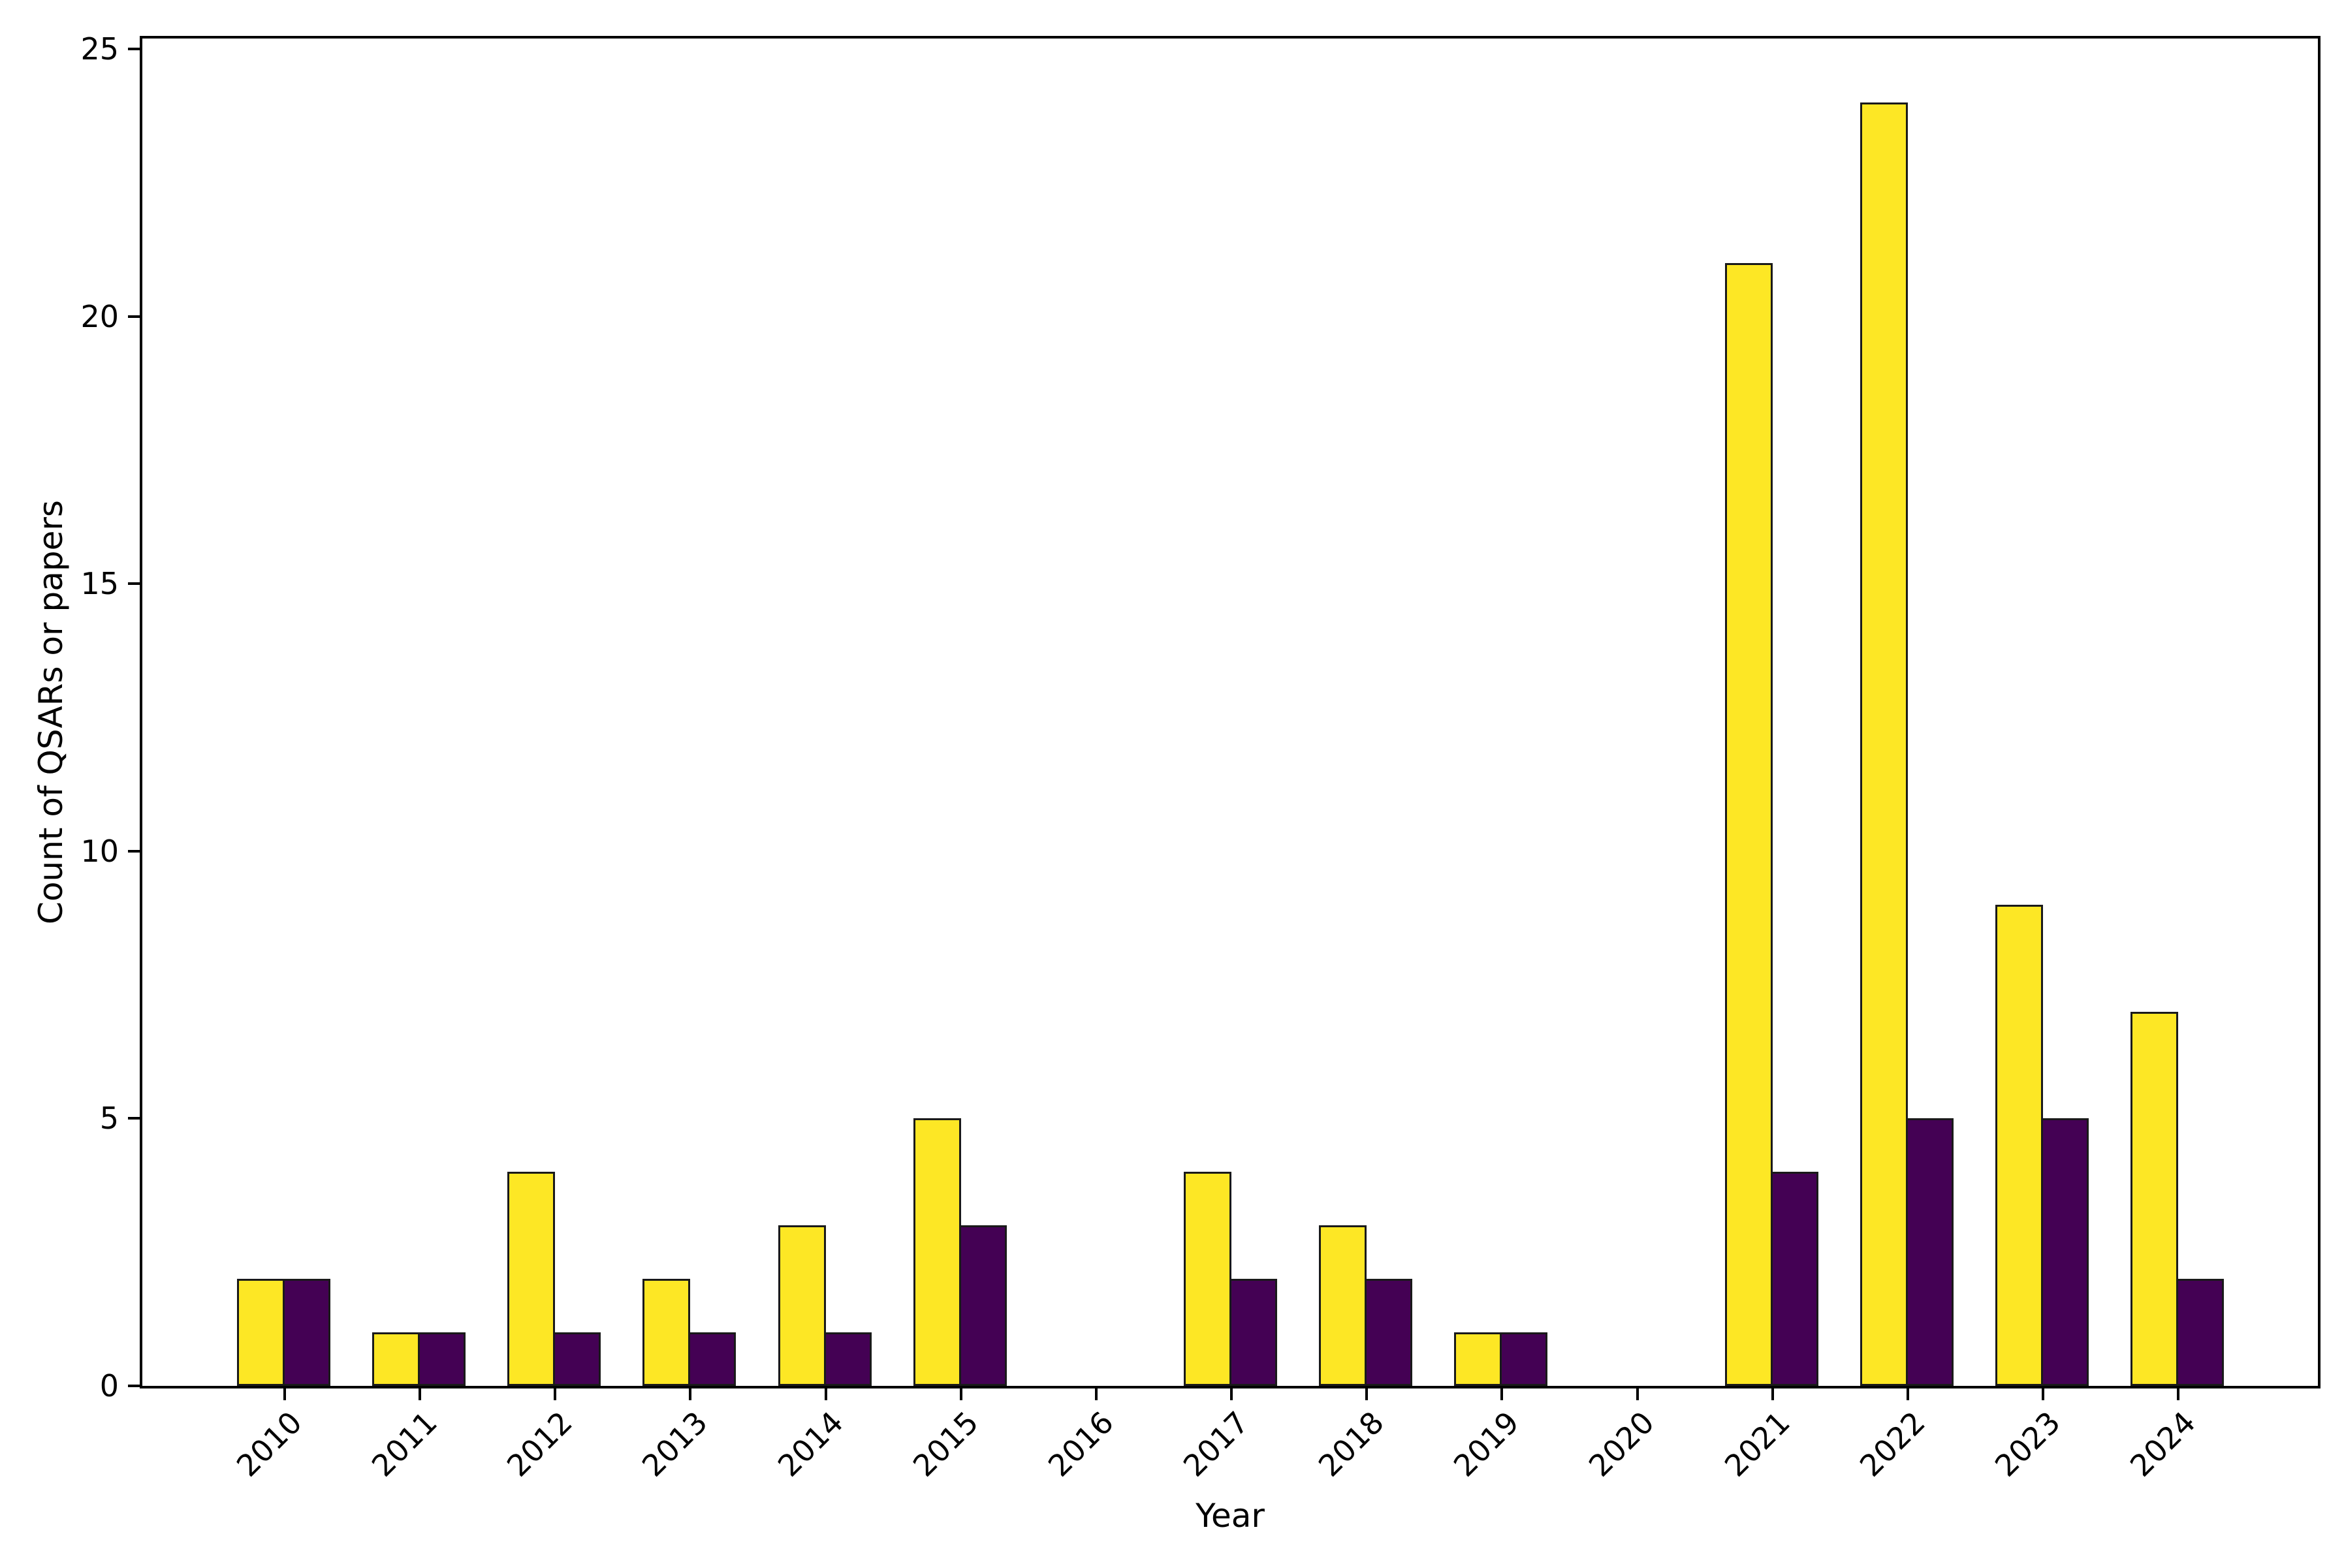 The image size is (2344, 1568). I want to click on bar-yellow-series-2019, so click(1478, 1359).